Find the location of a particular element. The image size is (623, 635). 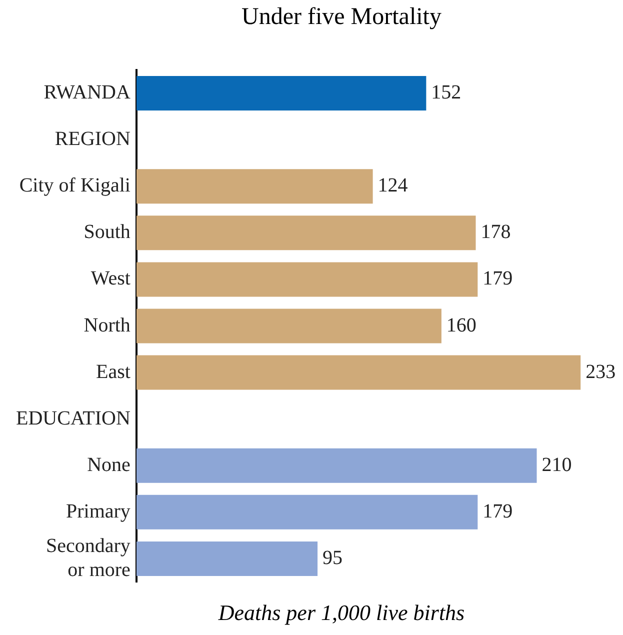

y-tick-label: City of Kigali is located at coordinates (75, 185).